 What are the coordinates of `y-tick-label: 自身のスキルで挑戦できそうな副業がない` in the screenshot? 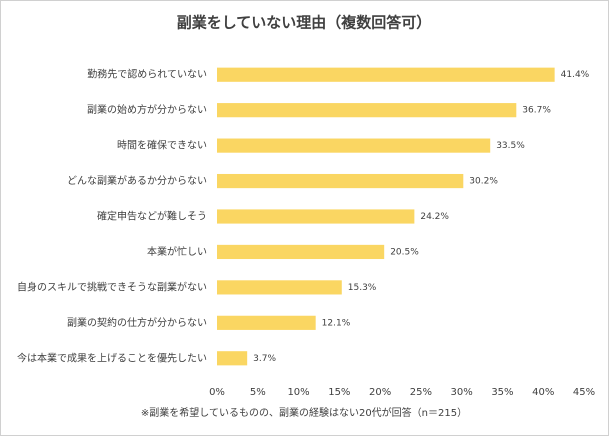 It's located at (112, 286).